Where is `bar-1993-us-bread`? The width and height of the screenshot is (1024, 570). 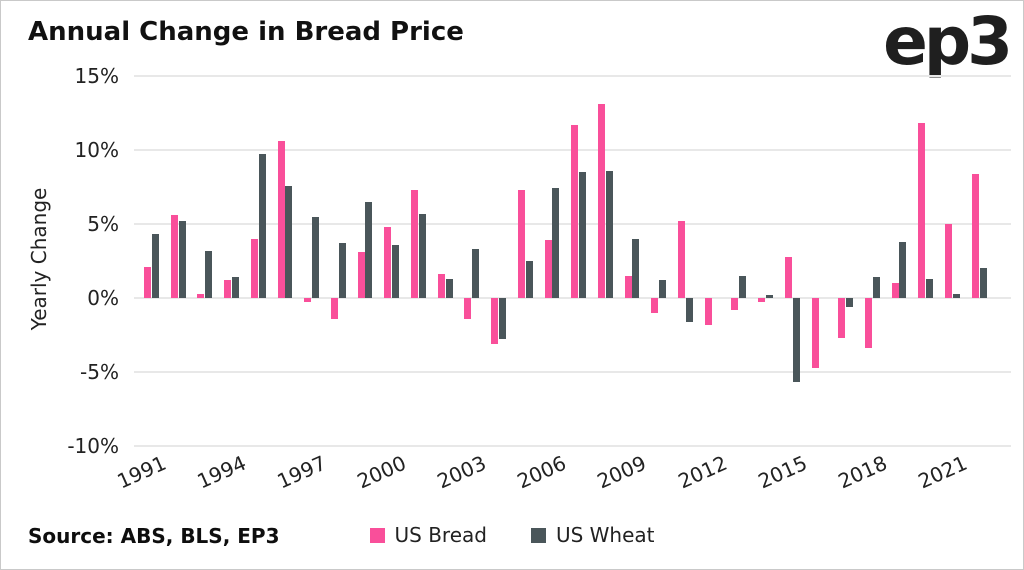
bar-1993-us-bread is located at coordinates (201, 295).